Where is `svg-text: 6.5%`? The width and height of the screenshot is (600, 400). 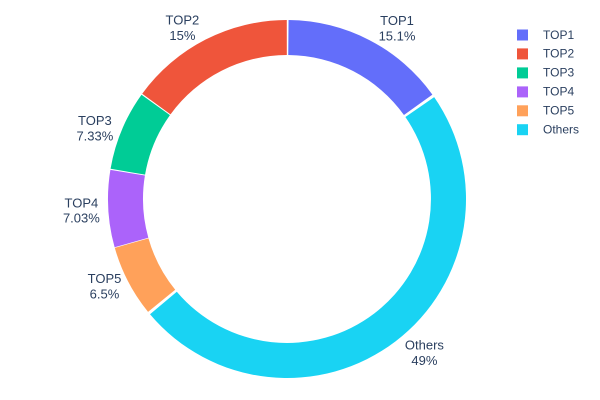 svg-text: 6.5% is located at coordinates (105, 294).